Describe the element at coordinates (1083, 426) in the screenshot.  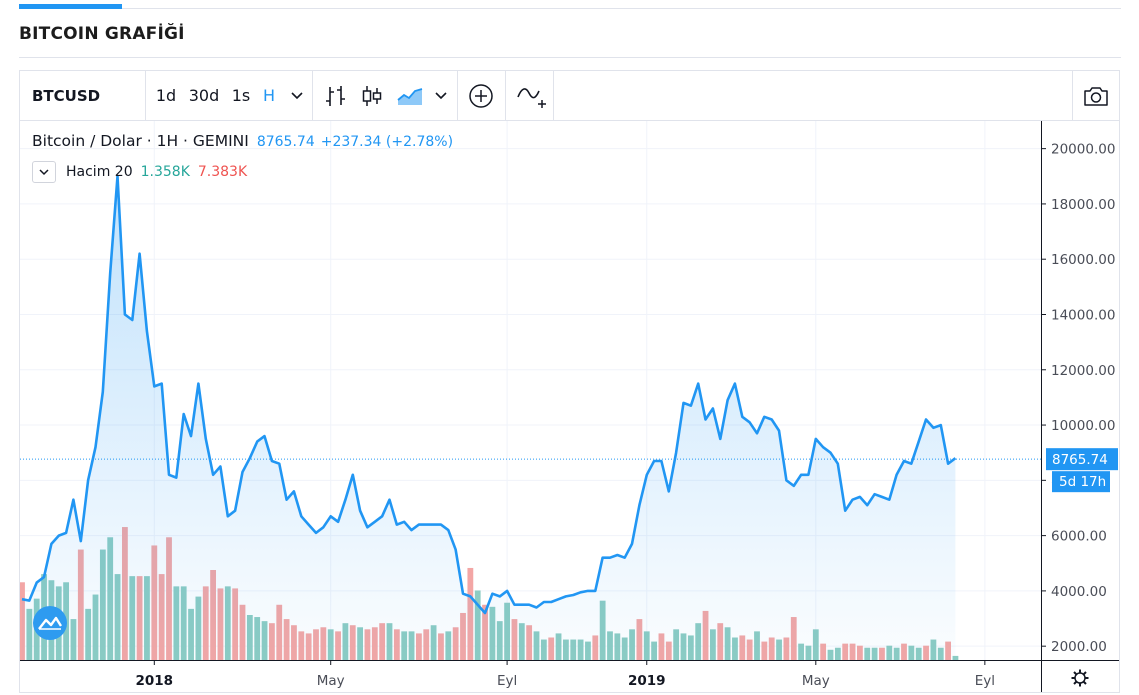
I see `price-axis-label: 10000.00` at that location.